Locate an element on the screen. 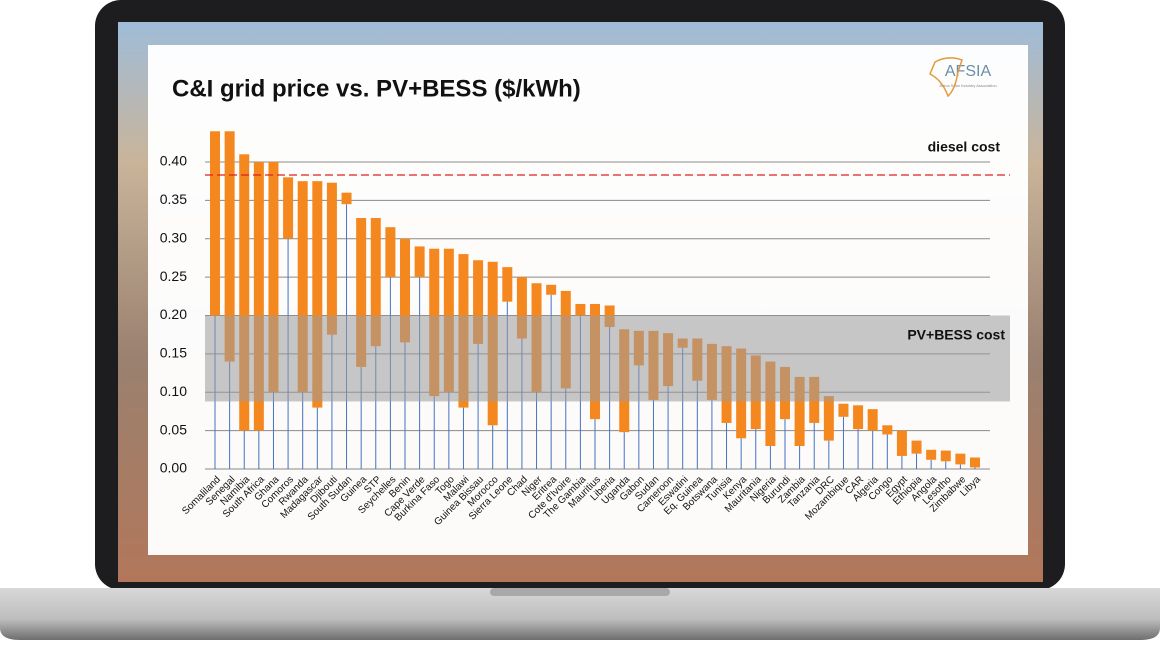 This screenshot has height=656, width=1160. y-tick-label: 0.40 is located at coordinates (173, 161).